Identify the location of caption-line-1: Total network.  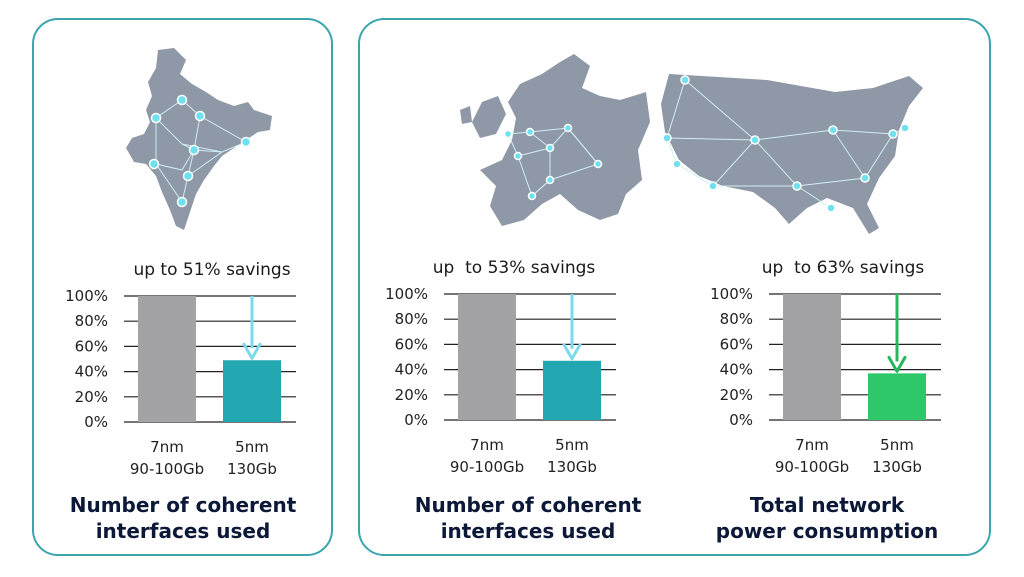
(827, 505).